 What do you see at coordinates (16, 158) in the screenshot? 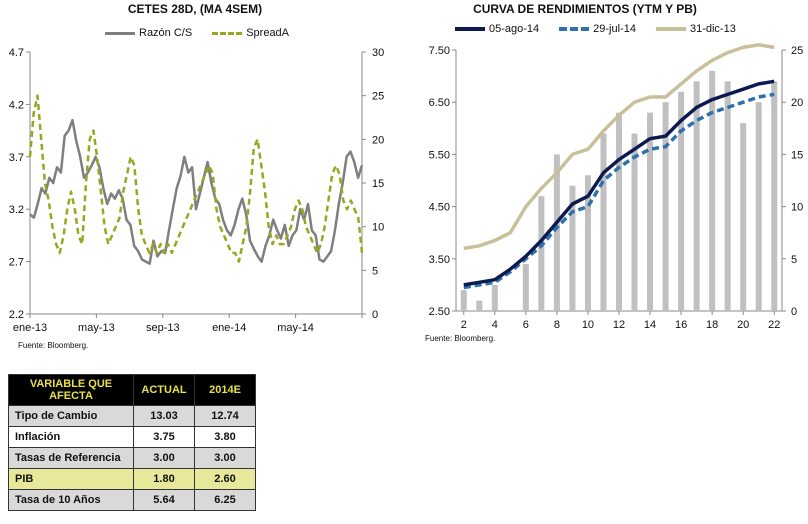
I see `y-left-tick-label: 3.7` at bounding box center [16, 158].